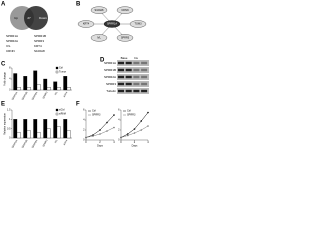 The width and height of the screenshot is (320, 240). I want to click on x-tick-label: 2, so click(135, 142).